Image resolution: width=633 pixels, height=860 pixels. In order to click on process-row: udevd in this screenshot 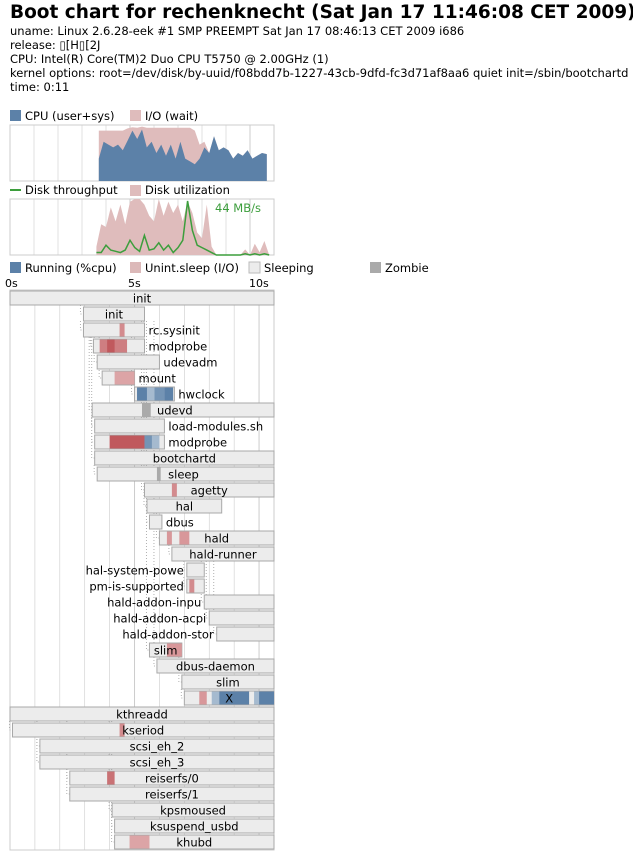, I will do `click(183, 410)`.